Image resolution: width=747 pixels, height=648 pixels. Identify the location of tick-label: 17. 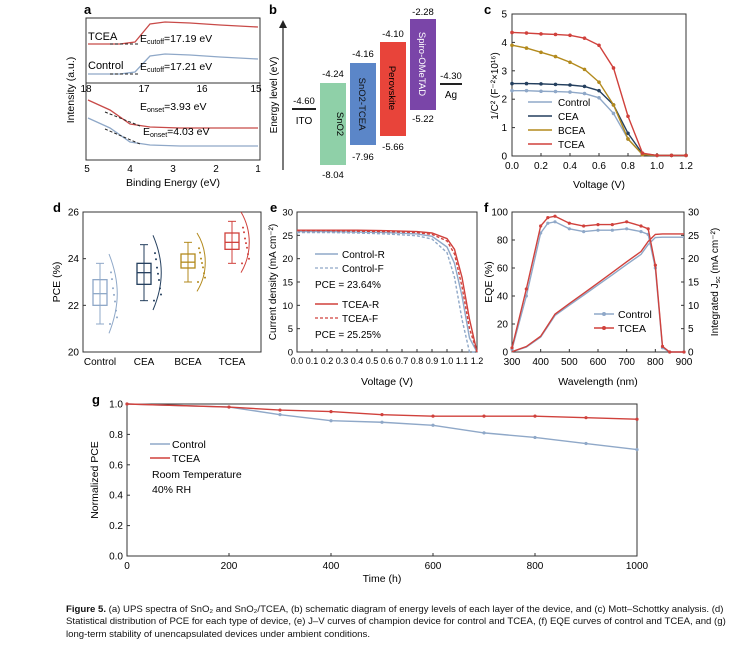
(144, 89).